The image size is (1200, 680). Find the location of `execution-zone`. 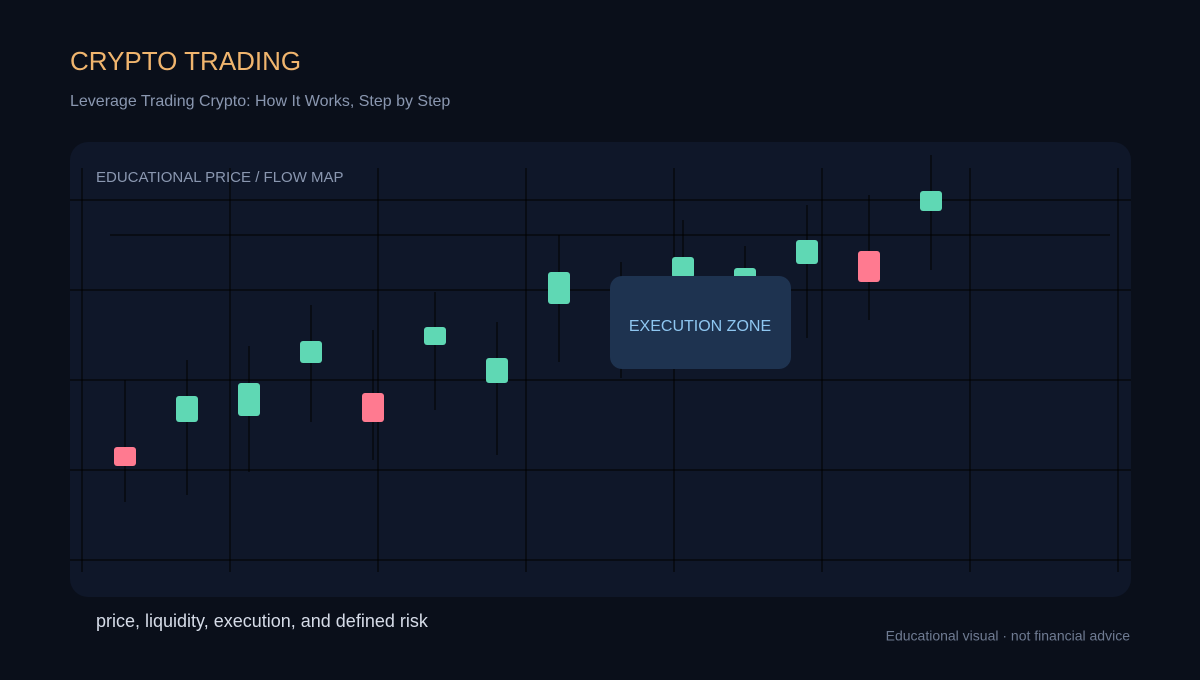

execution-zone is located at coordinates (700, 322).